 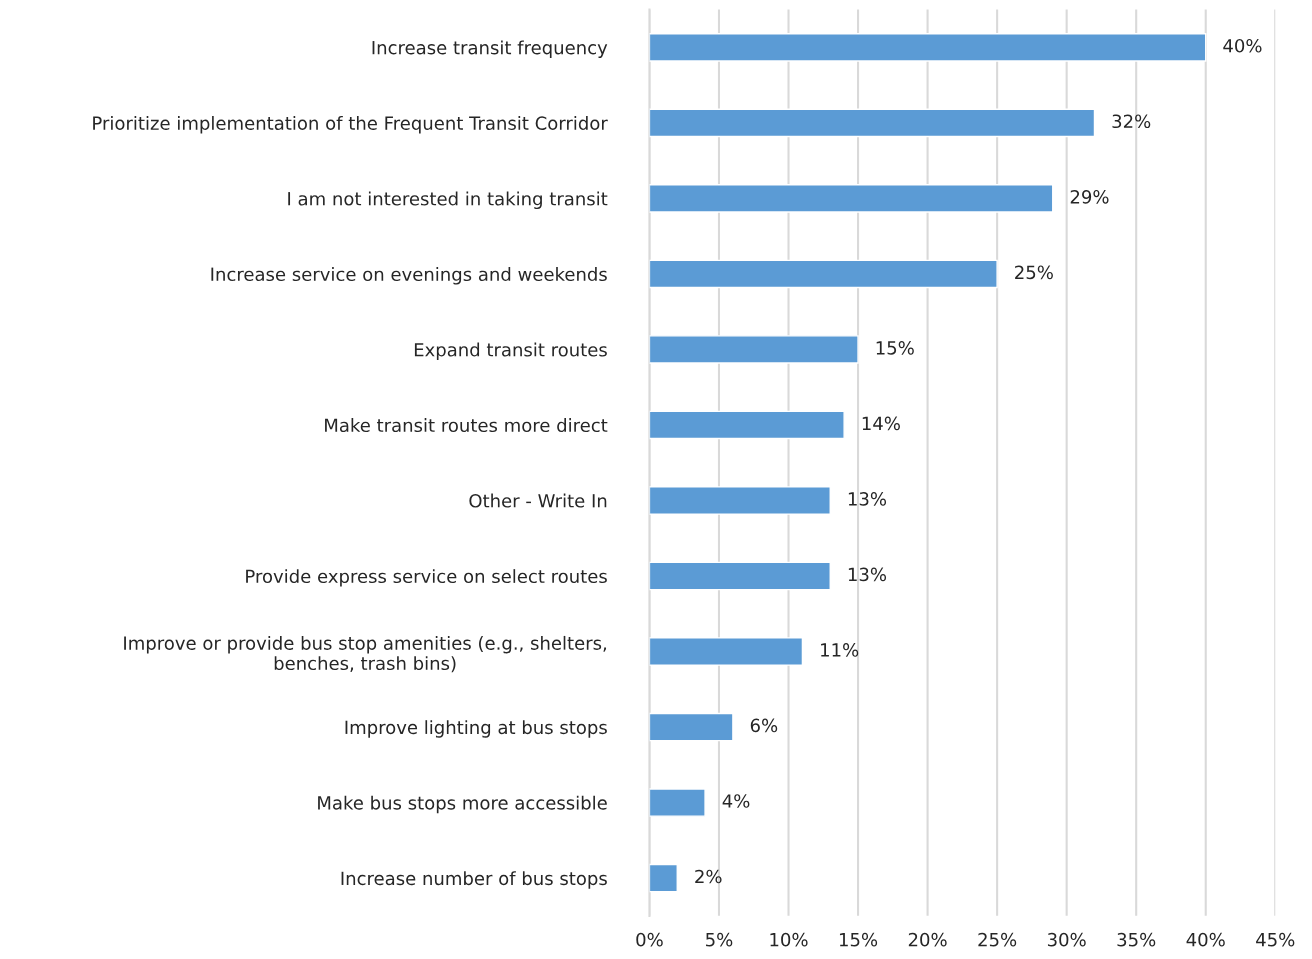 I want to click on y-tick-label: Other - Write In, so click(x=538, y=500).